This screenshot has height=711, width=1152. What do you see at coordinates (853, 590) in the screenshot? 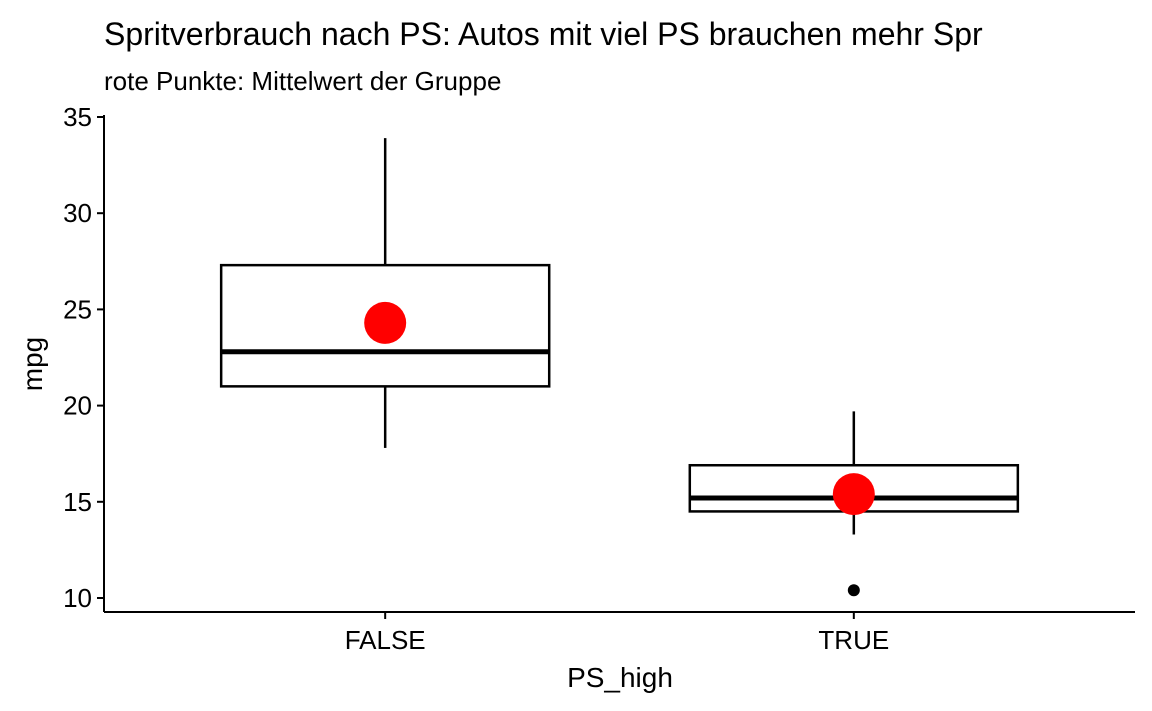
I see `outlier-point` at bounding box center [853, 590].